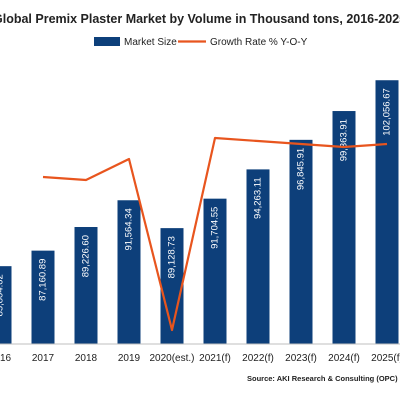  What do you see at coordinates (215, 271) in the screenshot?
I see `bar-2021(f)` at bounding box center [215, 271].